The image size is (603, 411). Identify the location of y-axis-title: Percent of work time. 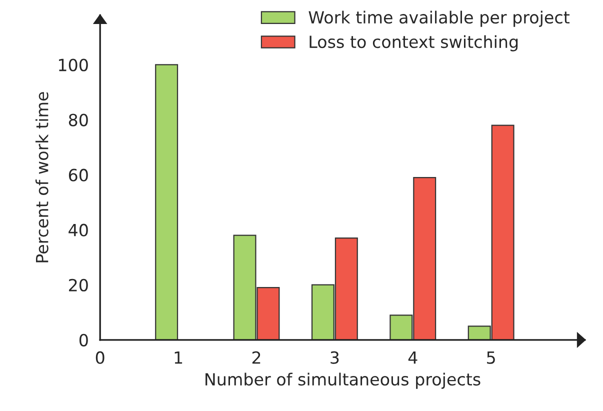
(41, 177).